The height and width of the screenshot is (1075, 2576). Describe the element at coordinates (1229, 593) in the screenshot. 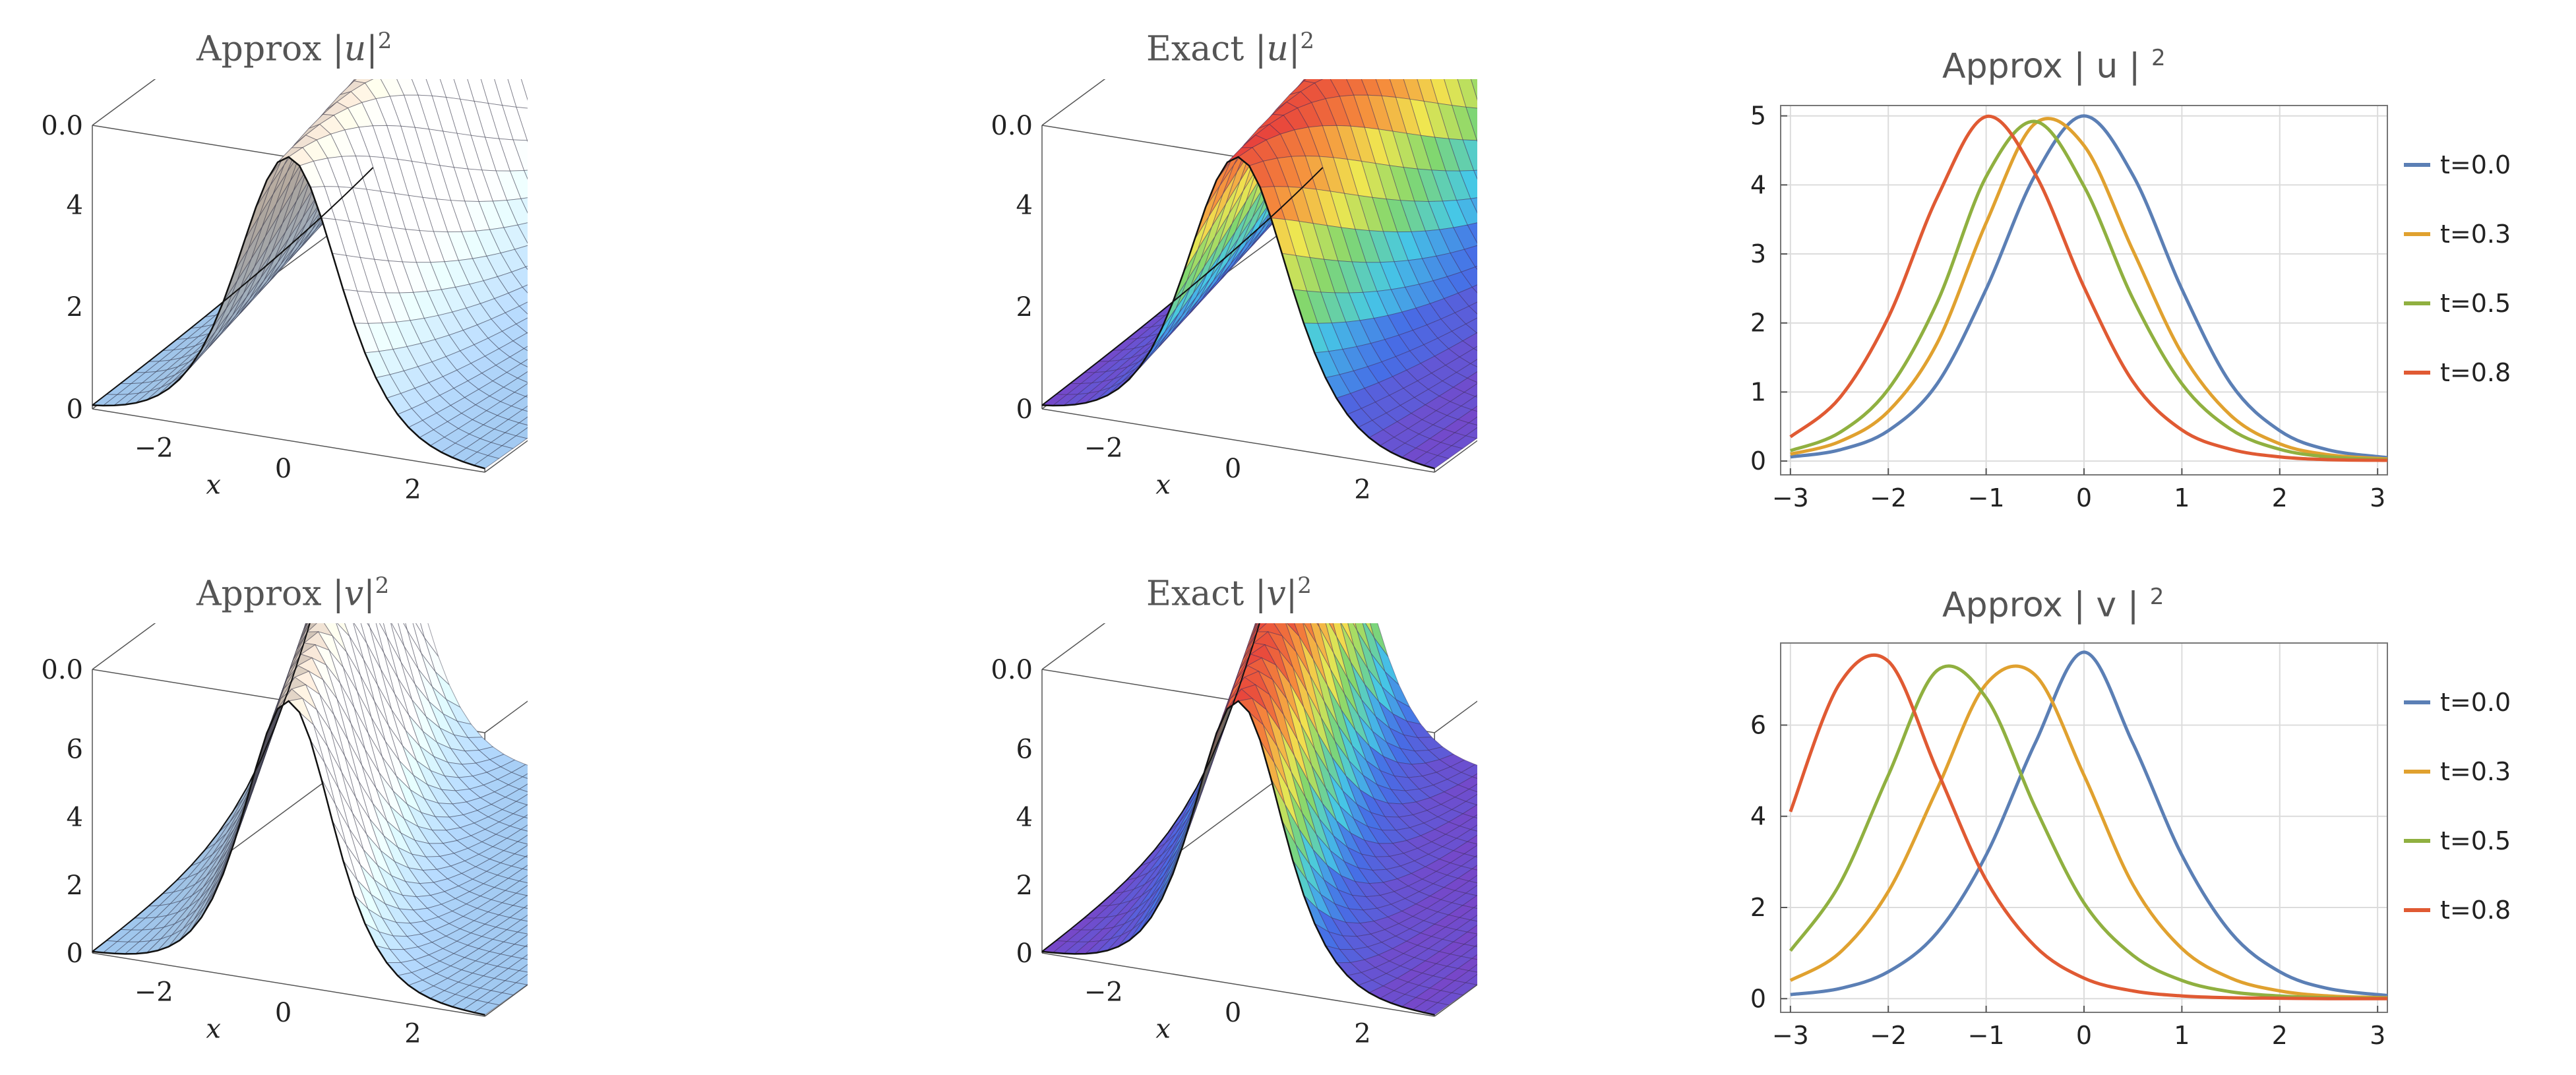

I see `title-exact-v: Exact |v|2` at that location.